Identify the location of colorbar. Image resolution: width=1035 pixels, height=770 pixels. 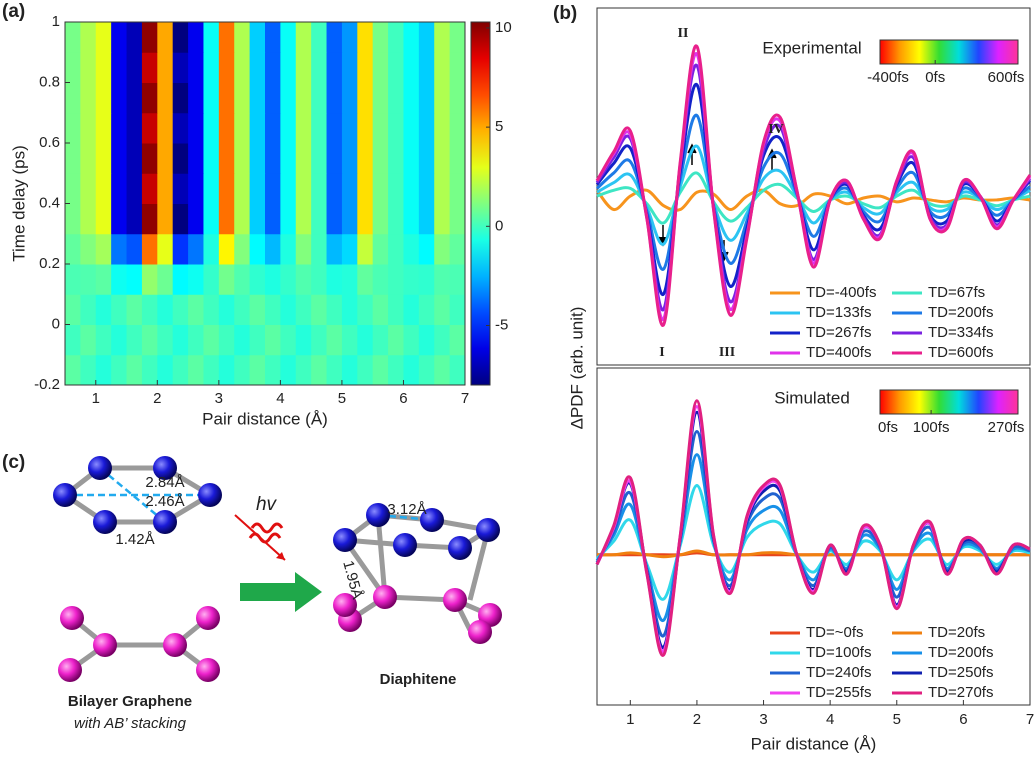
(480, 203).